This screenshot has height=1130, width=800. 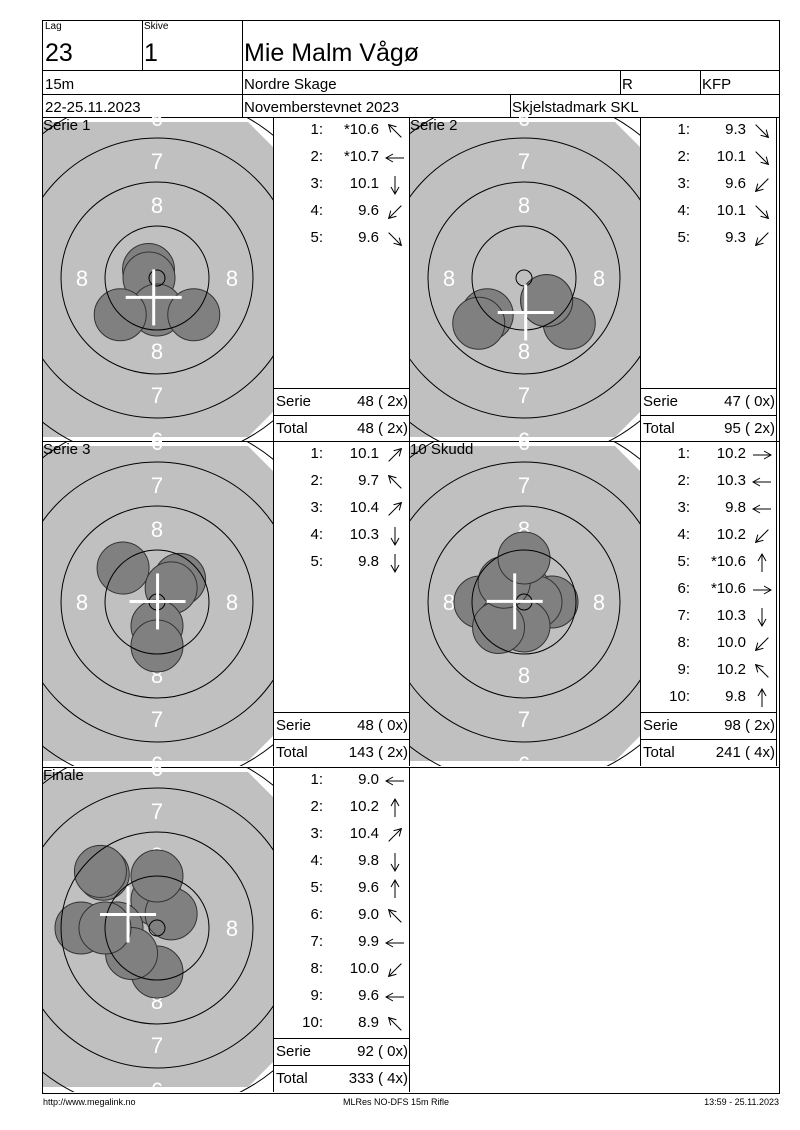 What do you see at coordinates (382, 725) in the screenshot?
I see `serie-value: 48 ( 0x)` at bounding box center [382, 725].